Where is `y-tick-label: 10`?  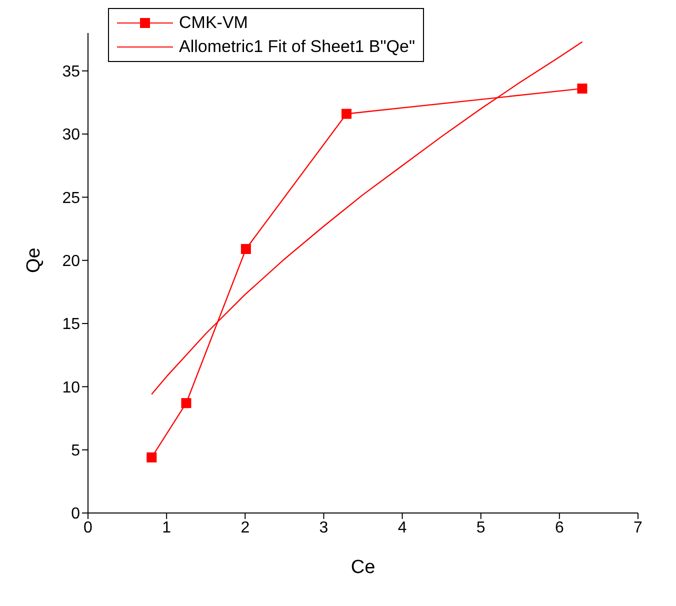 y-tick-label: 10 is located at coordinates (71, 387).